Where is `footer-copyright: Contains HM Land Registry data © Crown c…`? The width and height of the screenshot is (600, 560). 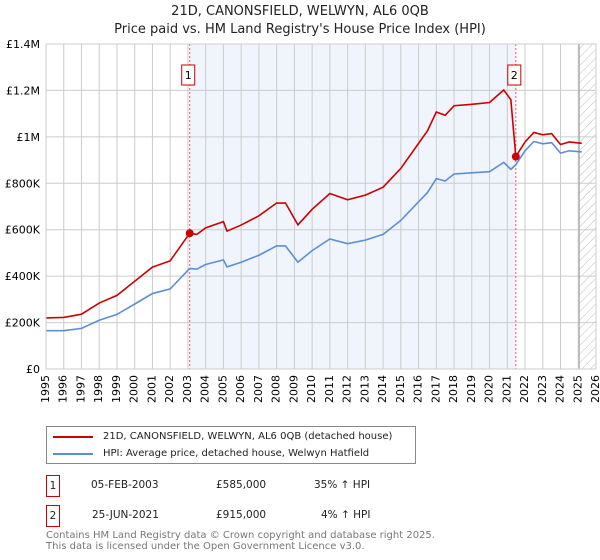 footer-copyright: Contains HM Land Registry data © Crown c… is located at coordinates (240, 535).